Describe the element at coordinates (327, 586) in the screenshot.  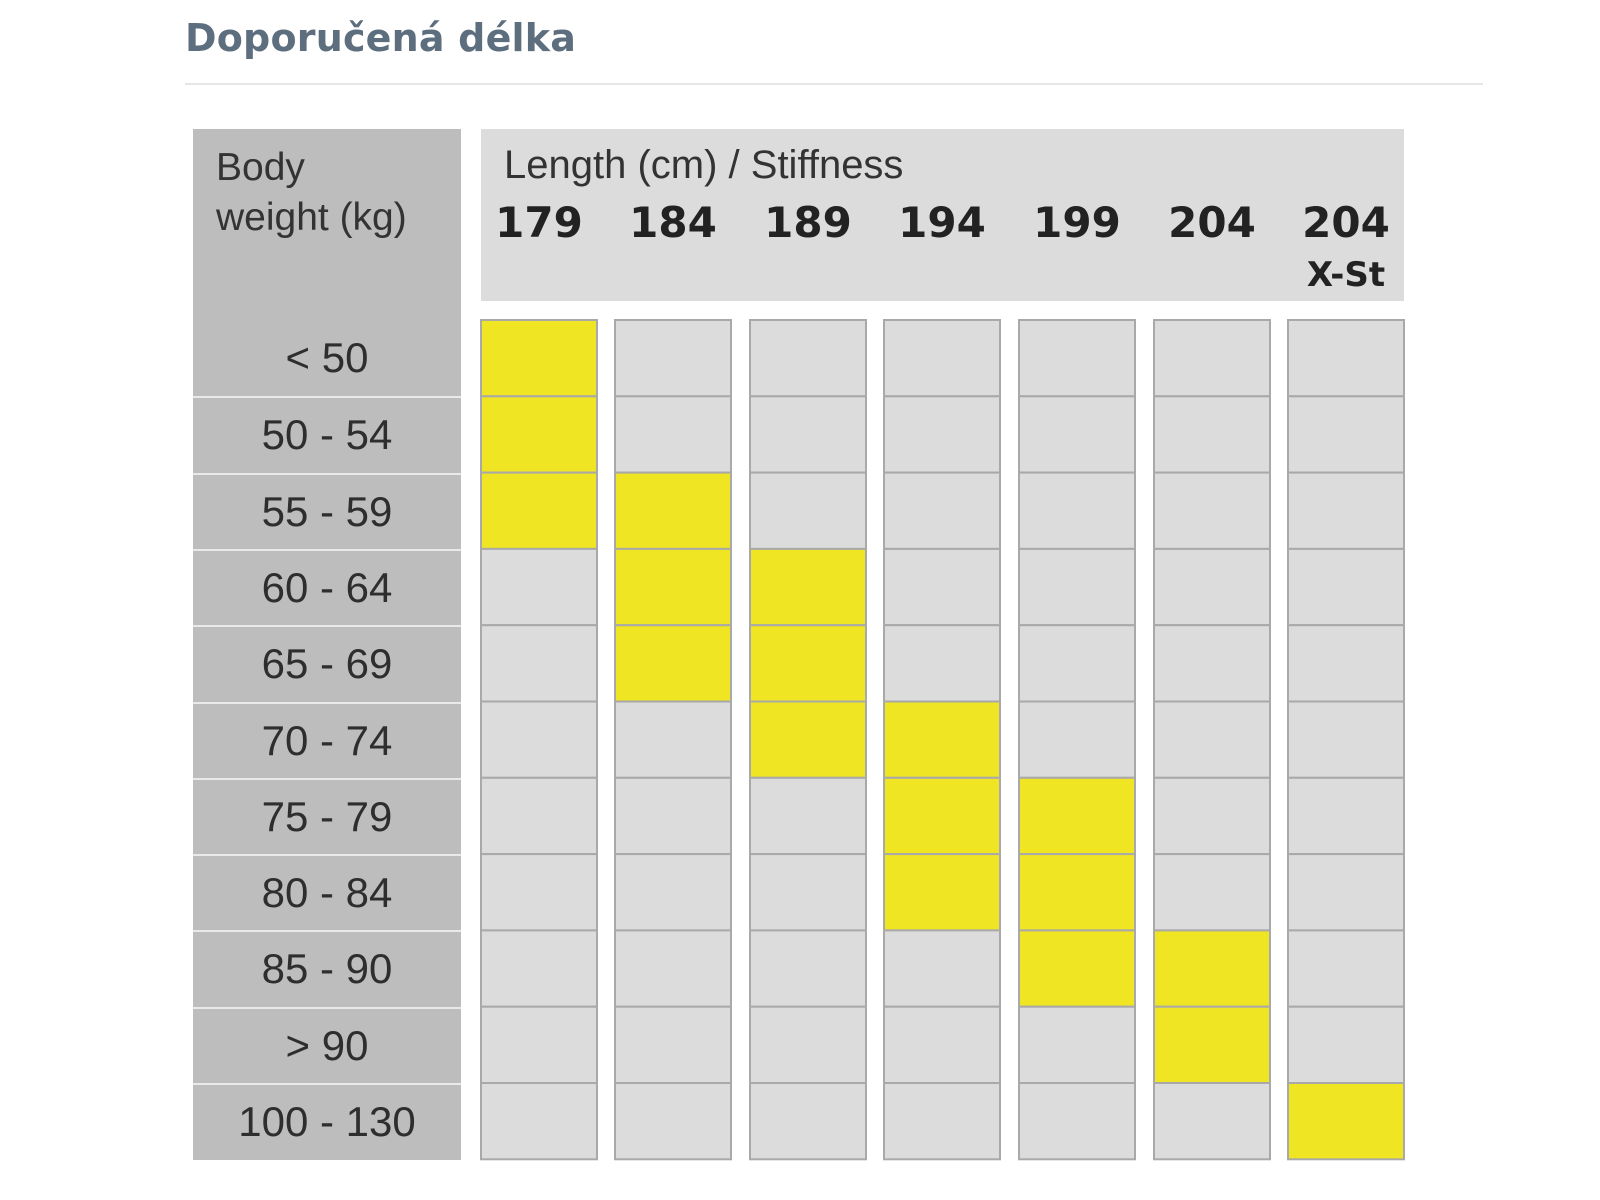
I see `body-weight-row-label: 60 - 64` at that location.